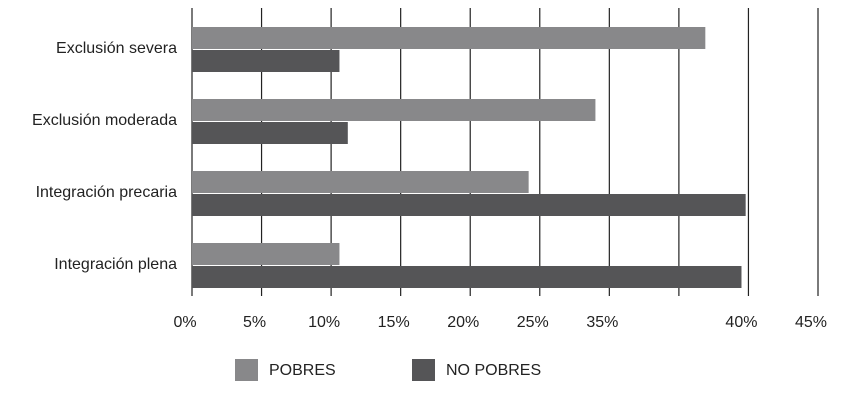 The image size is (860, 409). I want to click on x-tick-label: 0%, so click(184, 322).